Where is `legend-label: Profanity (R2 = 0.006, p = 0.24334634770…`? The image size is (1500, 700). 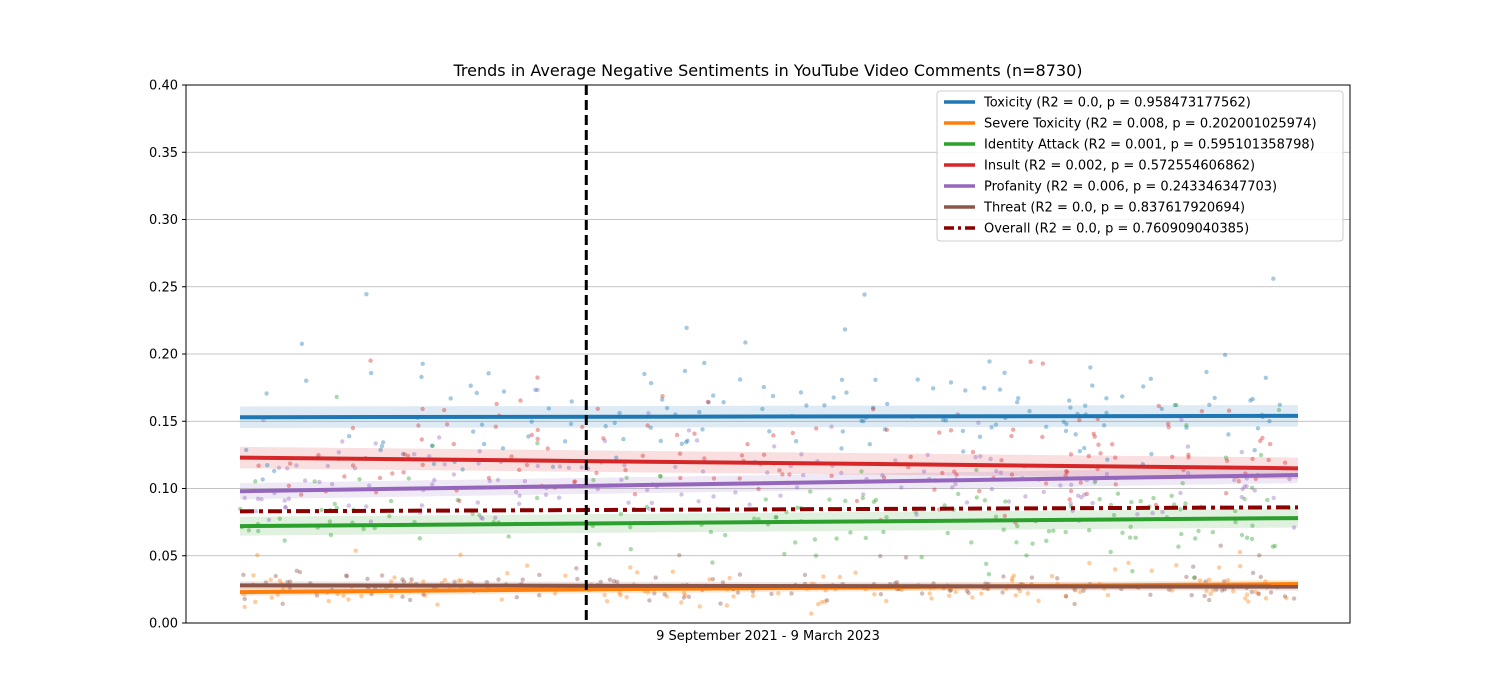
legend-label: Profanity (R2 = 0.006, p = 0.24334634770… is located at coordinates (1130, 187).